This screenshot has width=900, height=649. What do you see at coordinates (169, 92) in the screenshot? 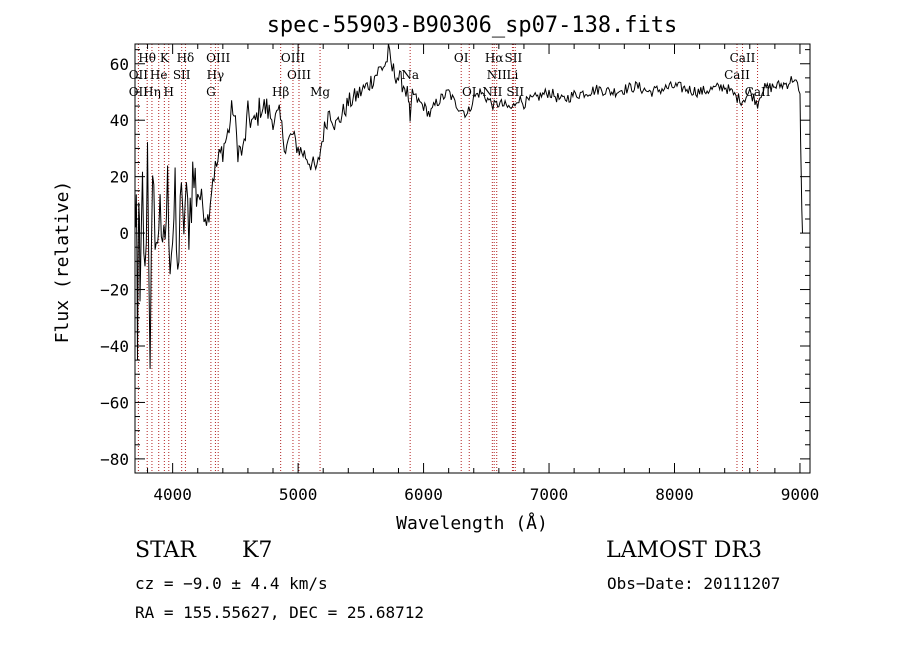
I see `spectral-line-label: H` at bounding box center [169, 92].